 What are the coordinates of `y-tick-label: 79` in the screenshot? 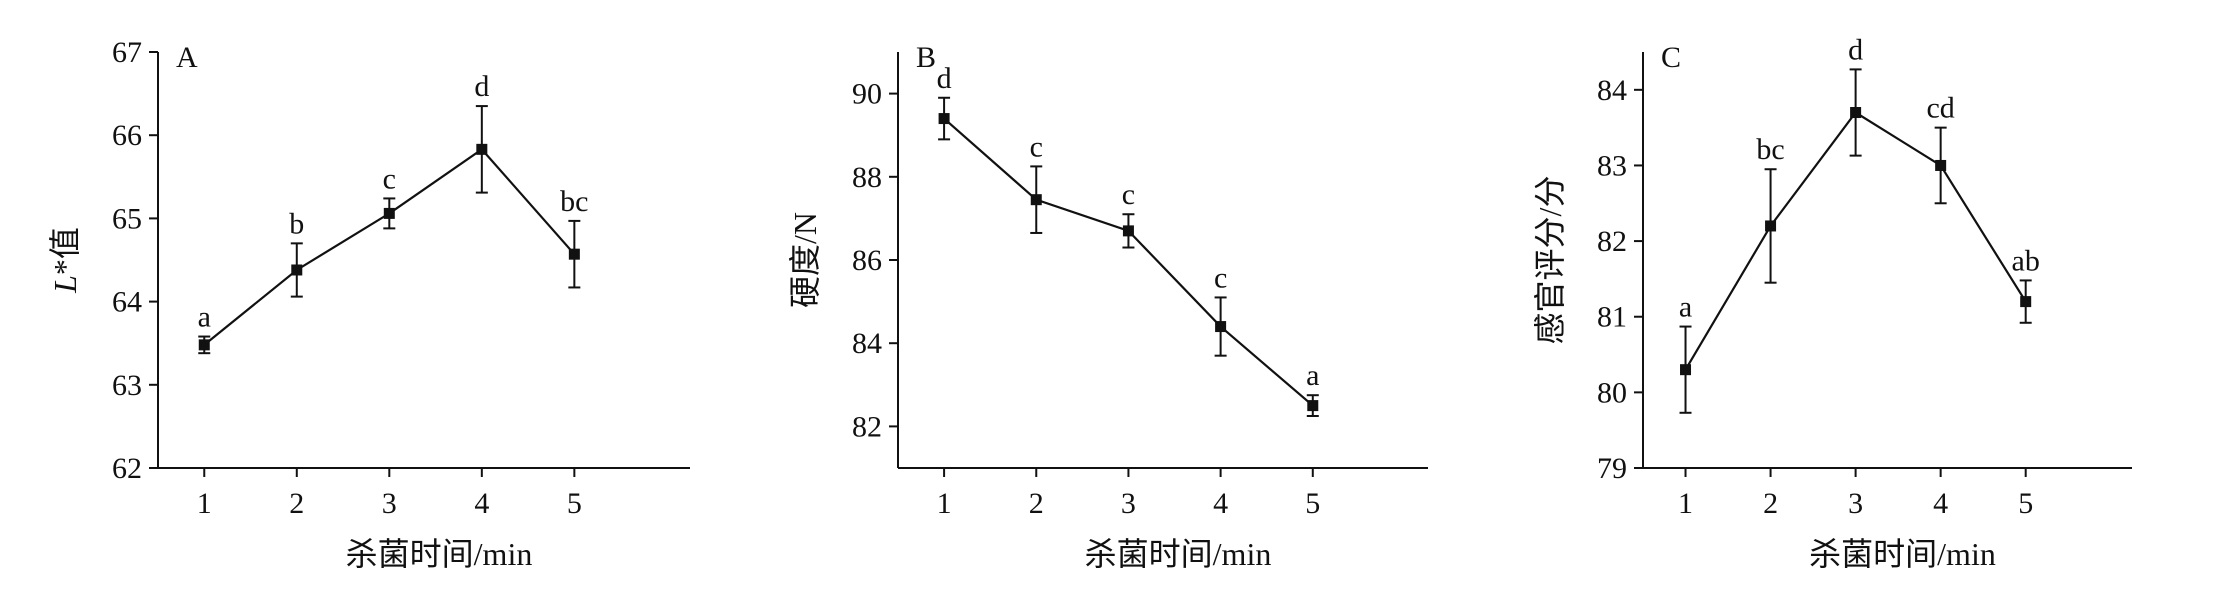 It's located at (1612, 468).